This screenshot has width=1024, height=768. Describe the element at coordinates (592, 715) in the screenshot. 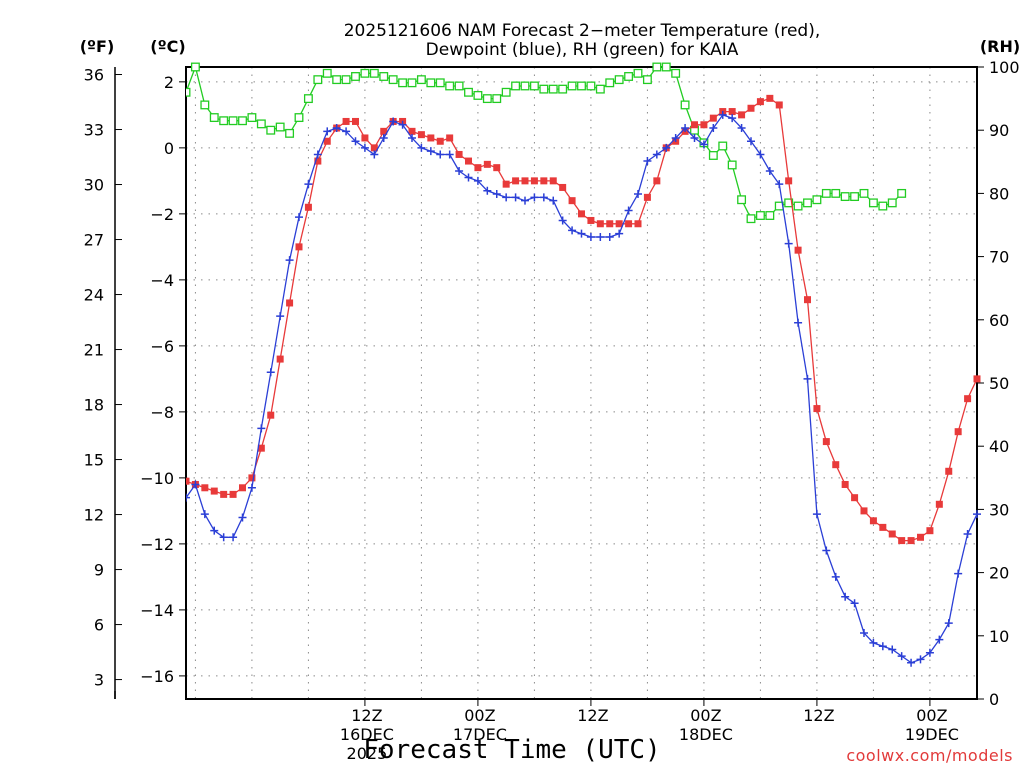

I see `x-tick-label: 12Z` at that location.